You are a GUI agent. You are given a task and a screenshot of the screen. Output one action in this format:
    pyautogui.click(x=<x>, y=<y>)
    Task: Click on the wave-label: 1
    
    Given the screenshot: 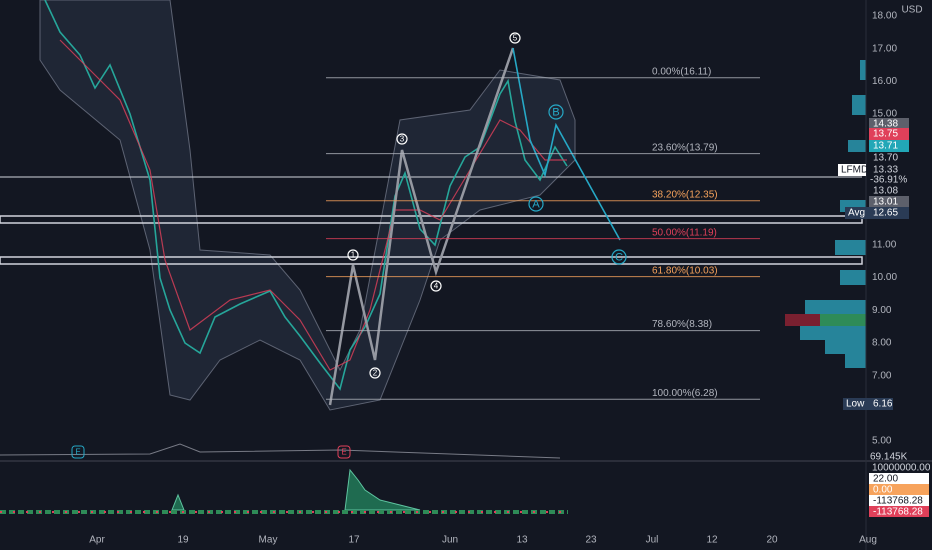 What is the action you would take?
    pyautogui.click(x=353, y=255)
    